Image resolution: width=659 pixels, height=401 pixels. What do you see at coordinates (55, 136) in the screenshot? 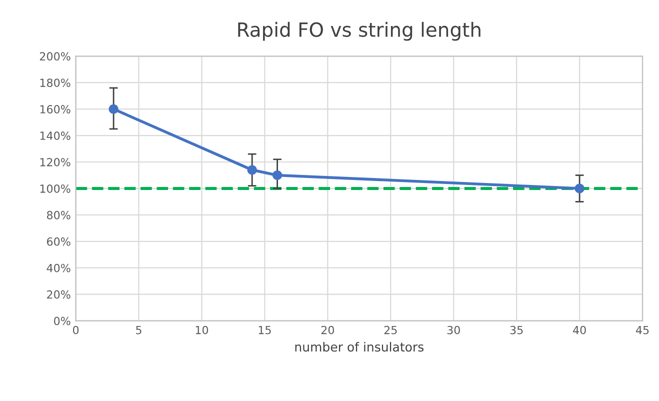
I see `y-tick-label: 140%` at bounding box center [55, 136].